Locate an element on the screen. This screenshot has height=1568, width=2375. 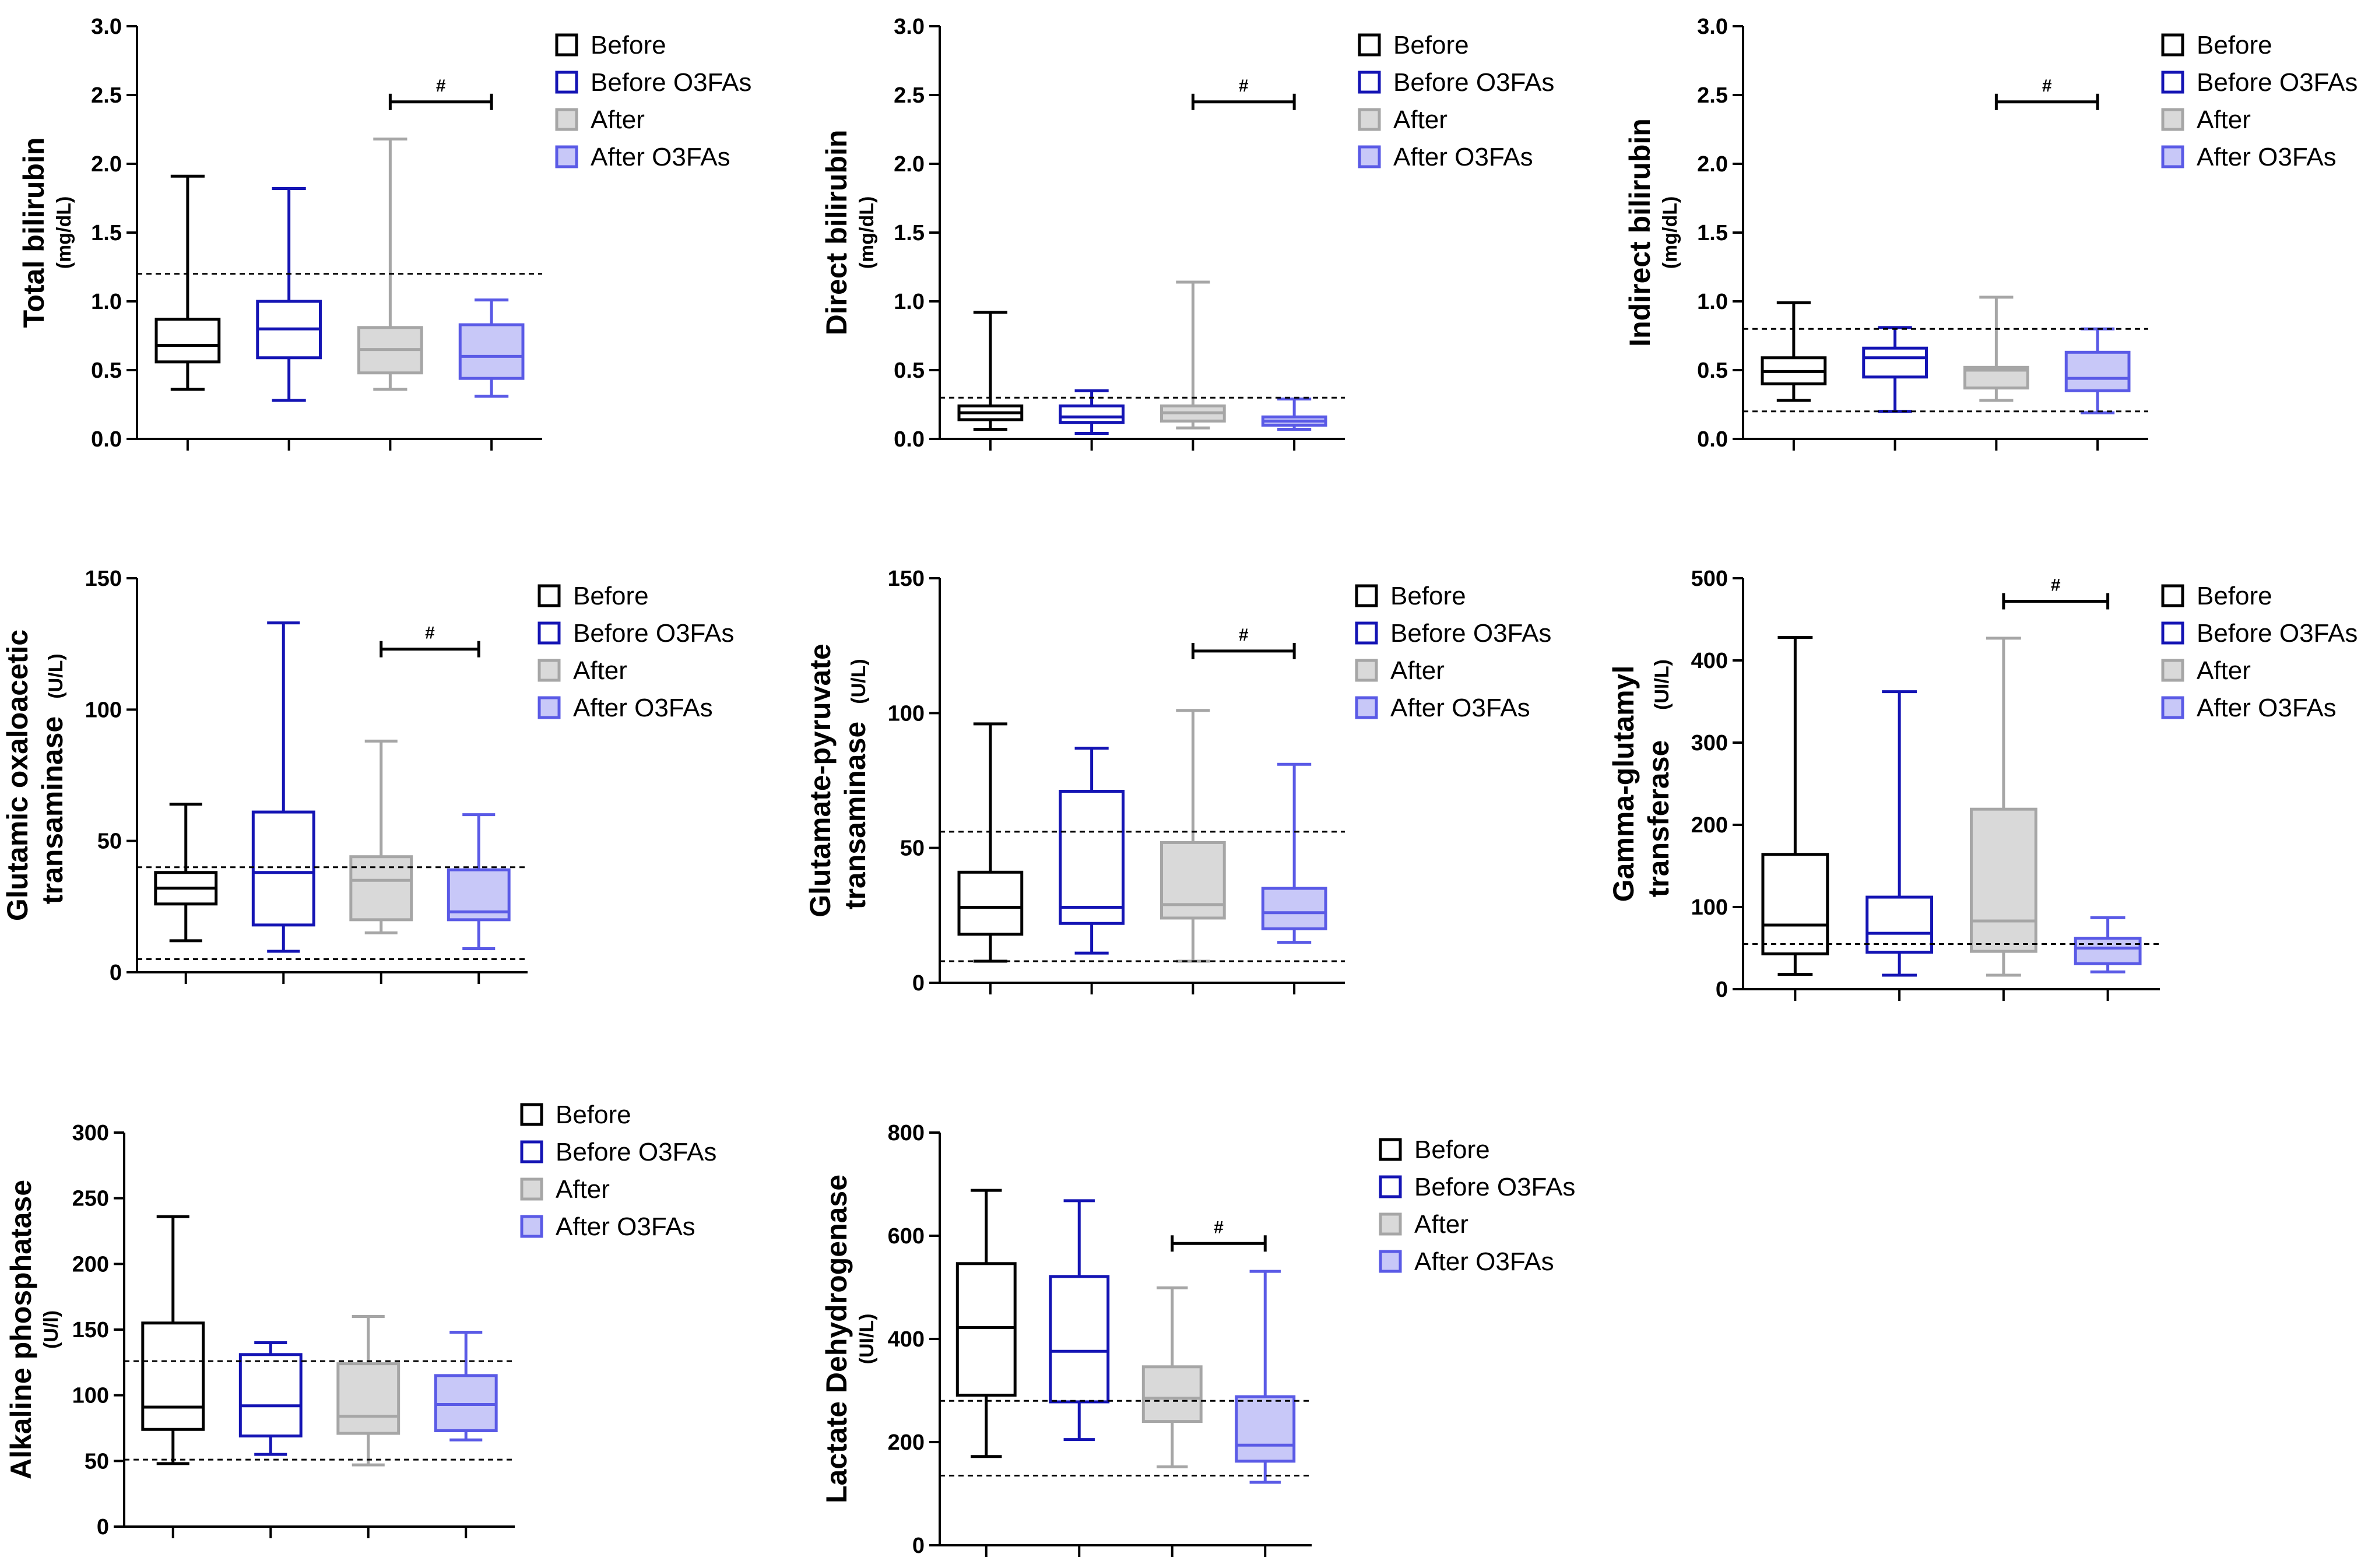
y-axis-title: Alkaline phosphatase (U/l) is located at coordinates (33, 1329).